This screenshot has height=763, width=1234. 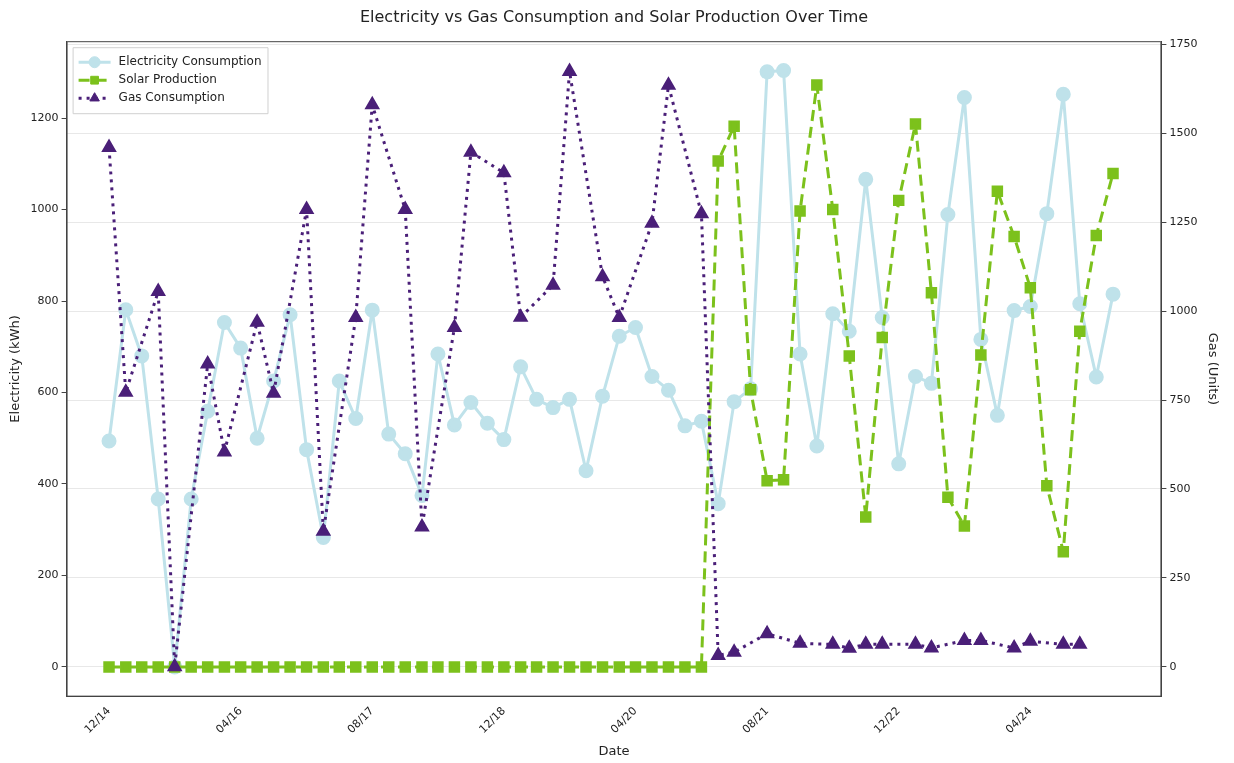 I want to click on y-tick-label: 1000, so click(x=44, y=209).